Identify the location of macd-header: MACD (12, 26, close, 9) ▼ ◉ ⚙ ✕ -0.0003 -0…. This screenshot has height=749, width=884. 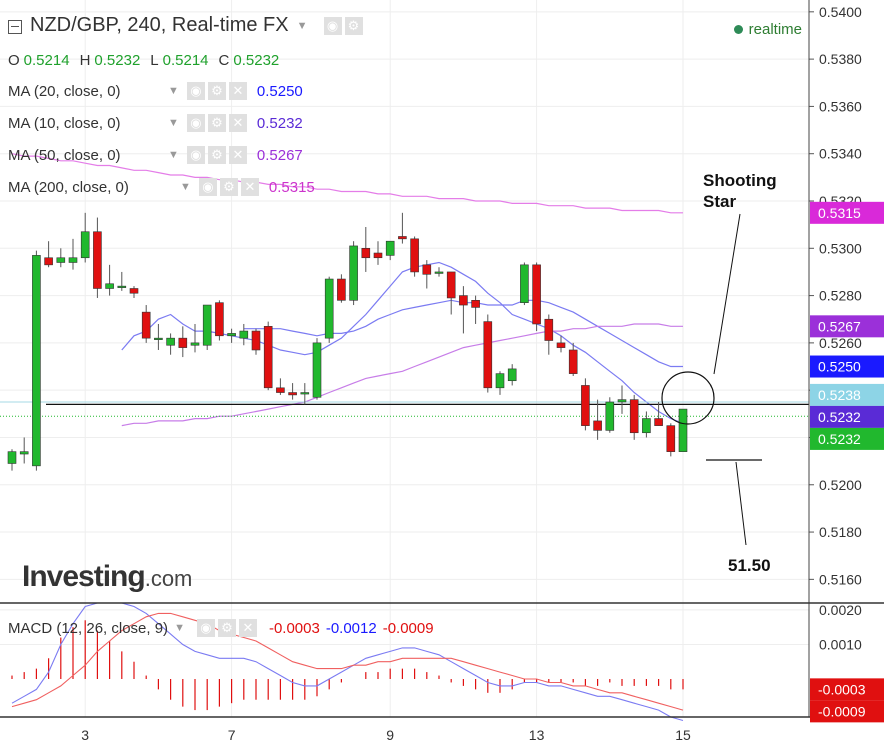
(221, 628).